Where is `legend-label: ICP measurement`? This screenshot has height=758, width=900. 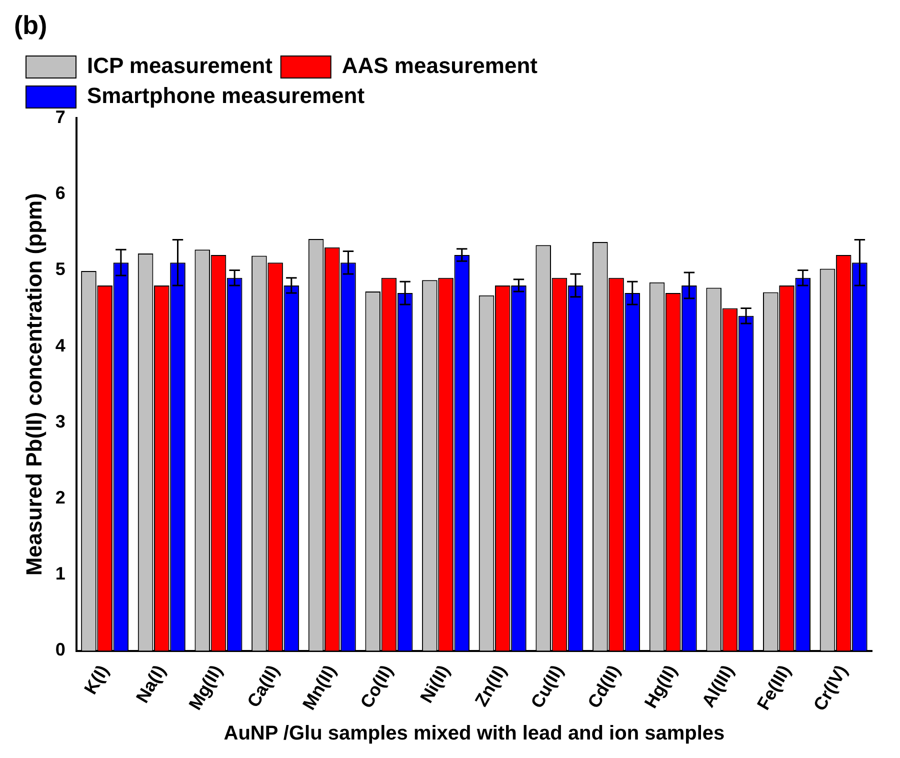 legend-label: ICP measurement is located at coordinates (180, 65).